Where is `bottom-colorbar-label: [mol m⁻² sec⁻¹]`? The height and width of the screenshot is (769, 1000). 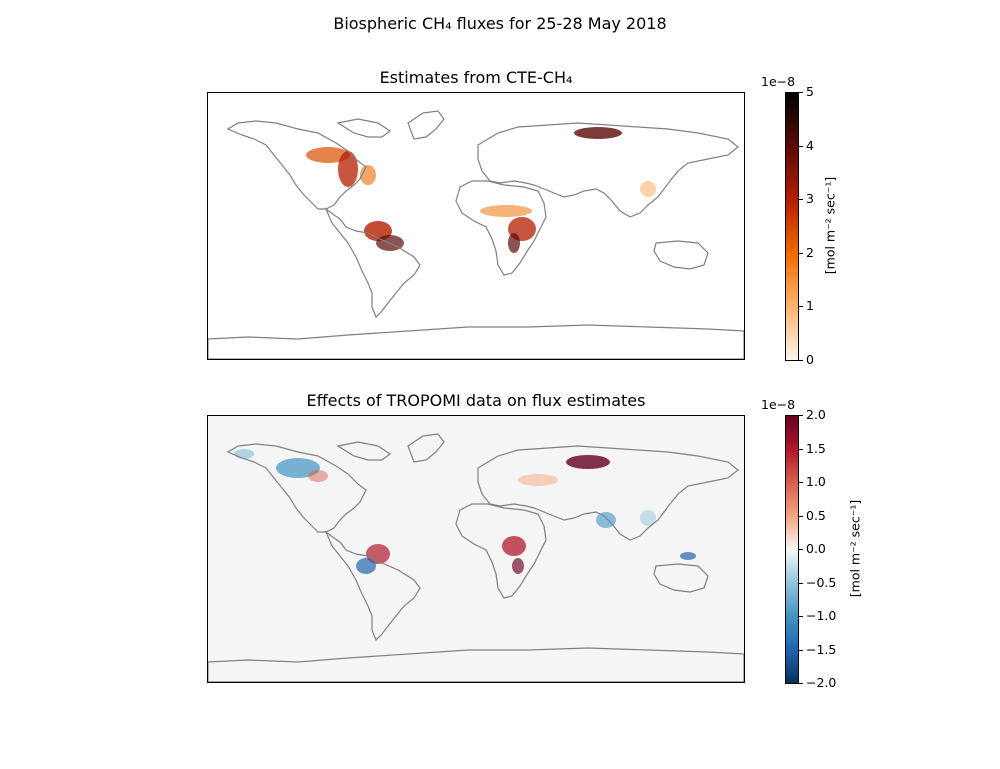 bottom-colorbar-label: [mol m⁻² sec⁻¹] is located at coordinates (855, 548).